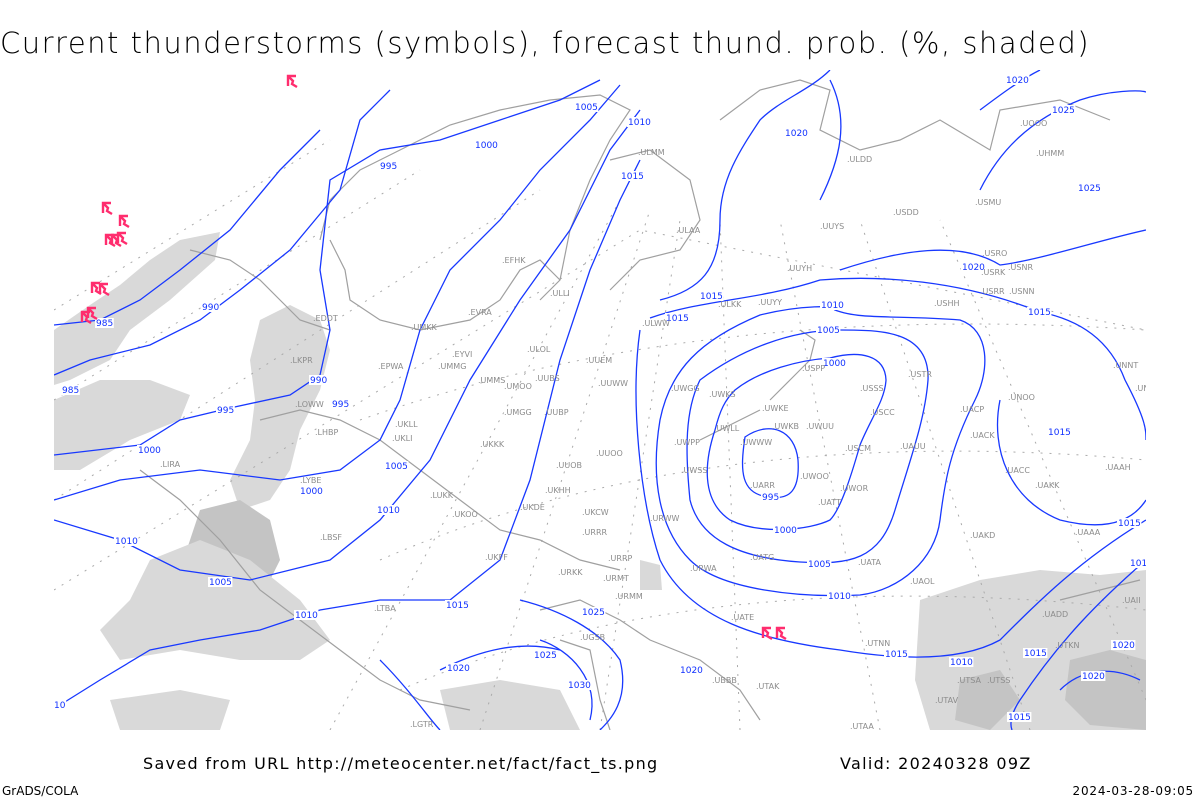 Image resolution: width=1200 pixels, height=800 pixels. What do you see at coordinates (560, 293) in the screenshot?
I see `station-label: .ULLI` at bounding box center [560, 293].